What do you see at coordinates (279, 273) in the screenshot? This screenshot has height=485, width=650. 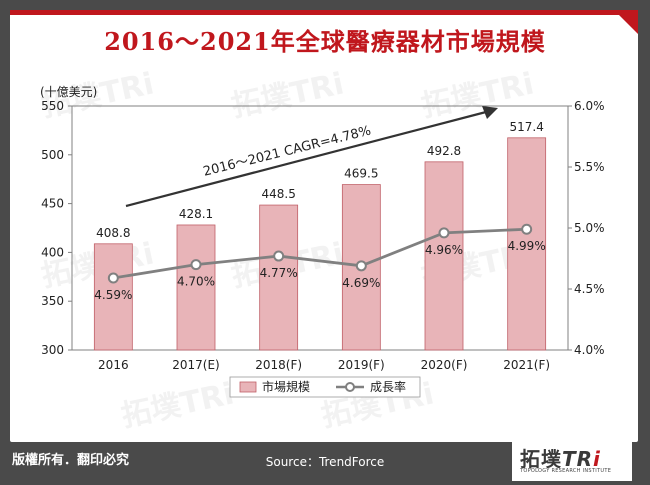 I see `growth-label: 4.77%` at bounding box center [279, 273].